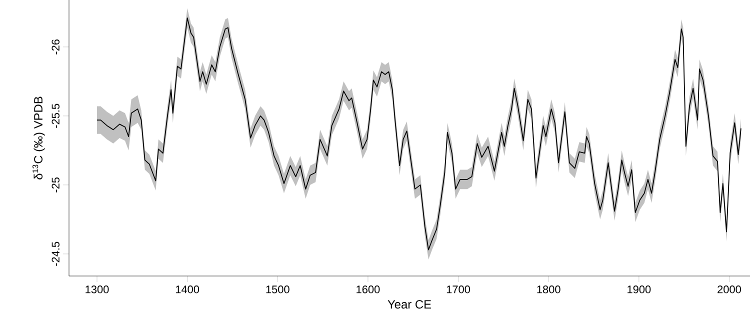  What do you see at coordinates (56, 254) in the screenshot?
I see `y-tick-label: -24.5` at bounding box center [56, 254].